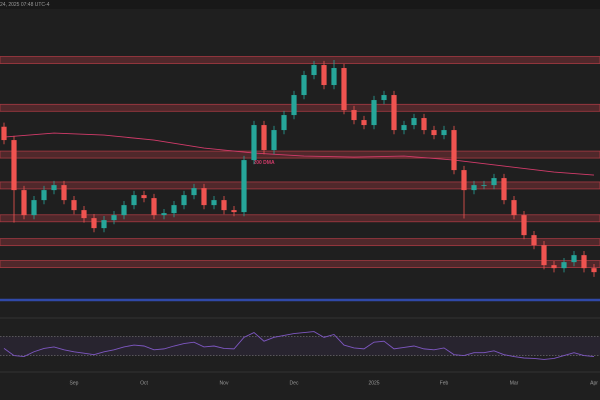 The image size is (600, 400). What do you see at coordinates (444, 383) in the screenshot?
I see `x-tick-label: Feb` at bounding box center [444, 383].